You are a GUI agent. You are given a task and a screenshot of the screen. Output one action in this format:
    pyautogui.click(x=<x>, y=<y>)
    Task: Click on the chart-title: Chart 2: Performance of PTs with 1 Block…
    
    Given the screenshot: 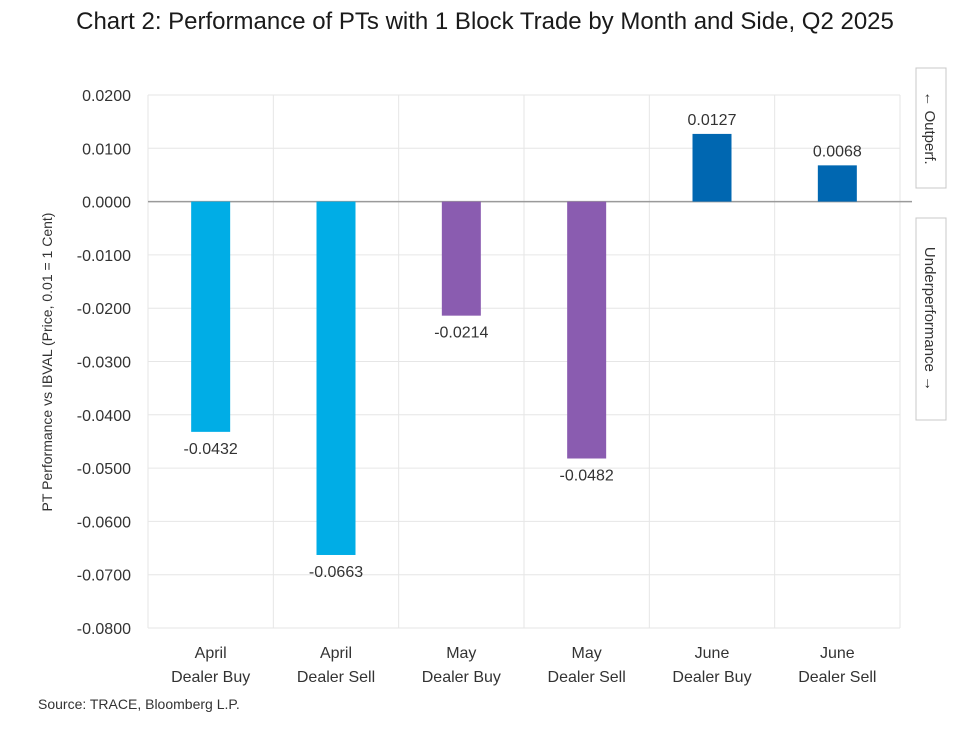 What is the action you would take?
    pyautogui.click(x=485, y=21)
    